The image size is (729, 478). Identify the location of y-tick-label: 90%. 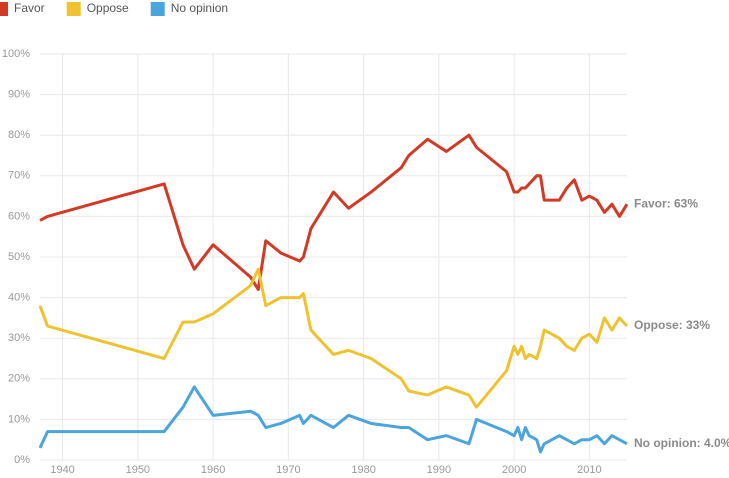
(19, 95).